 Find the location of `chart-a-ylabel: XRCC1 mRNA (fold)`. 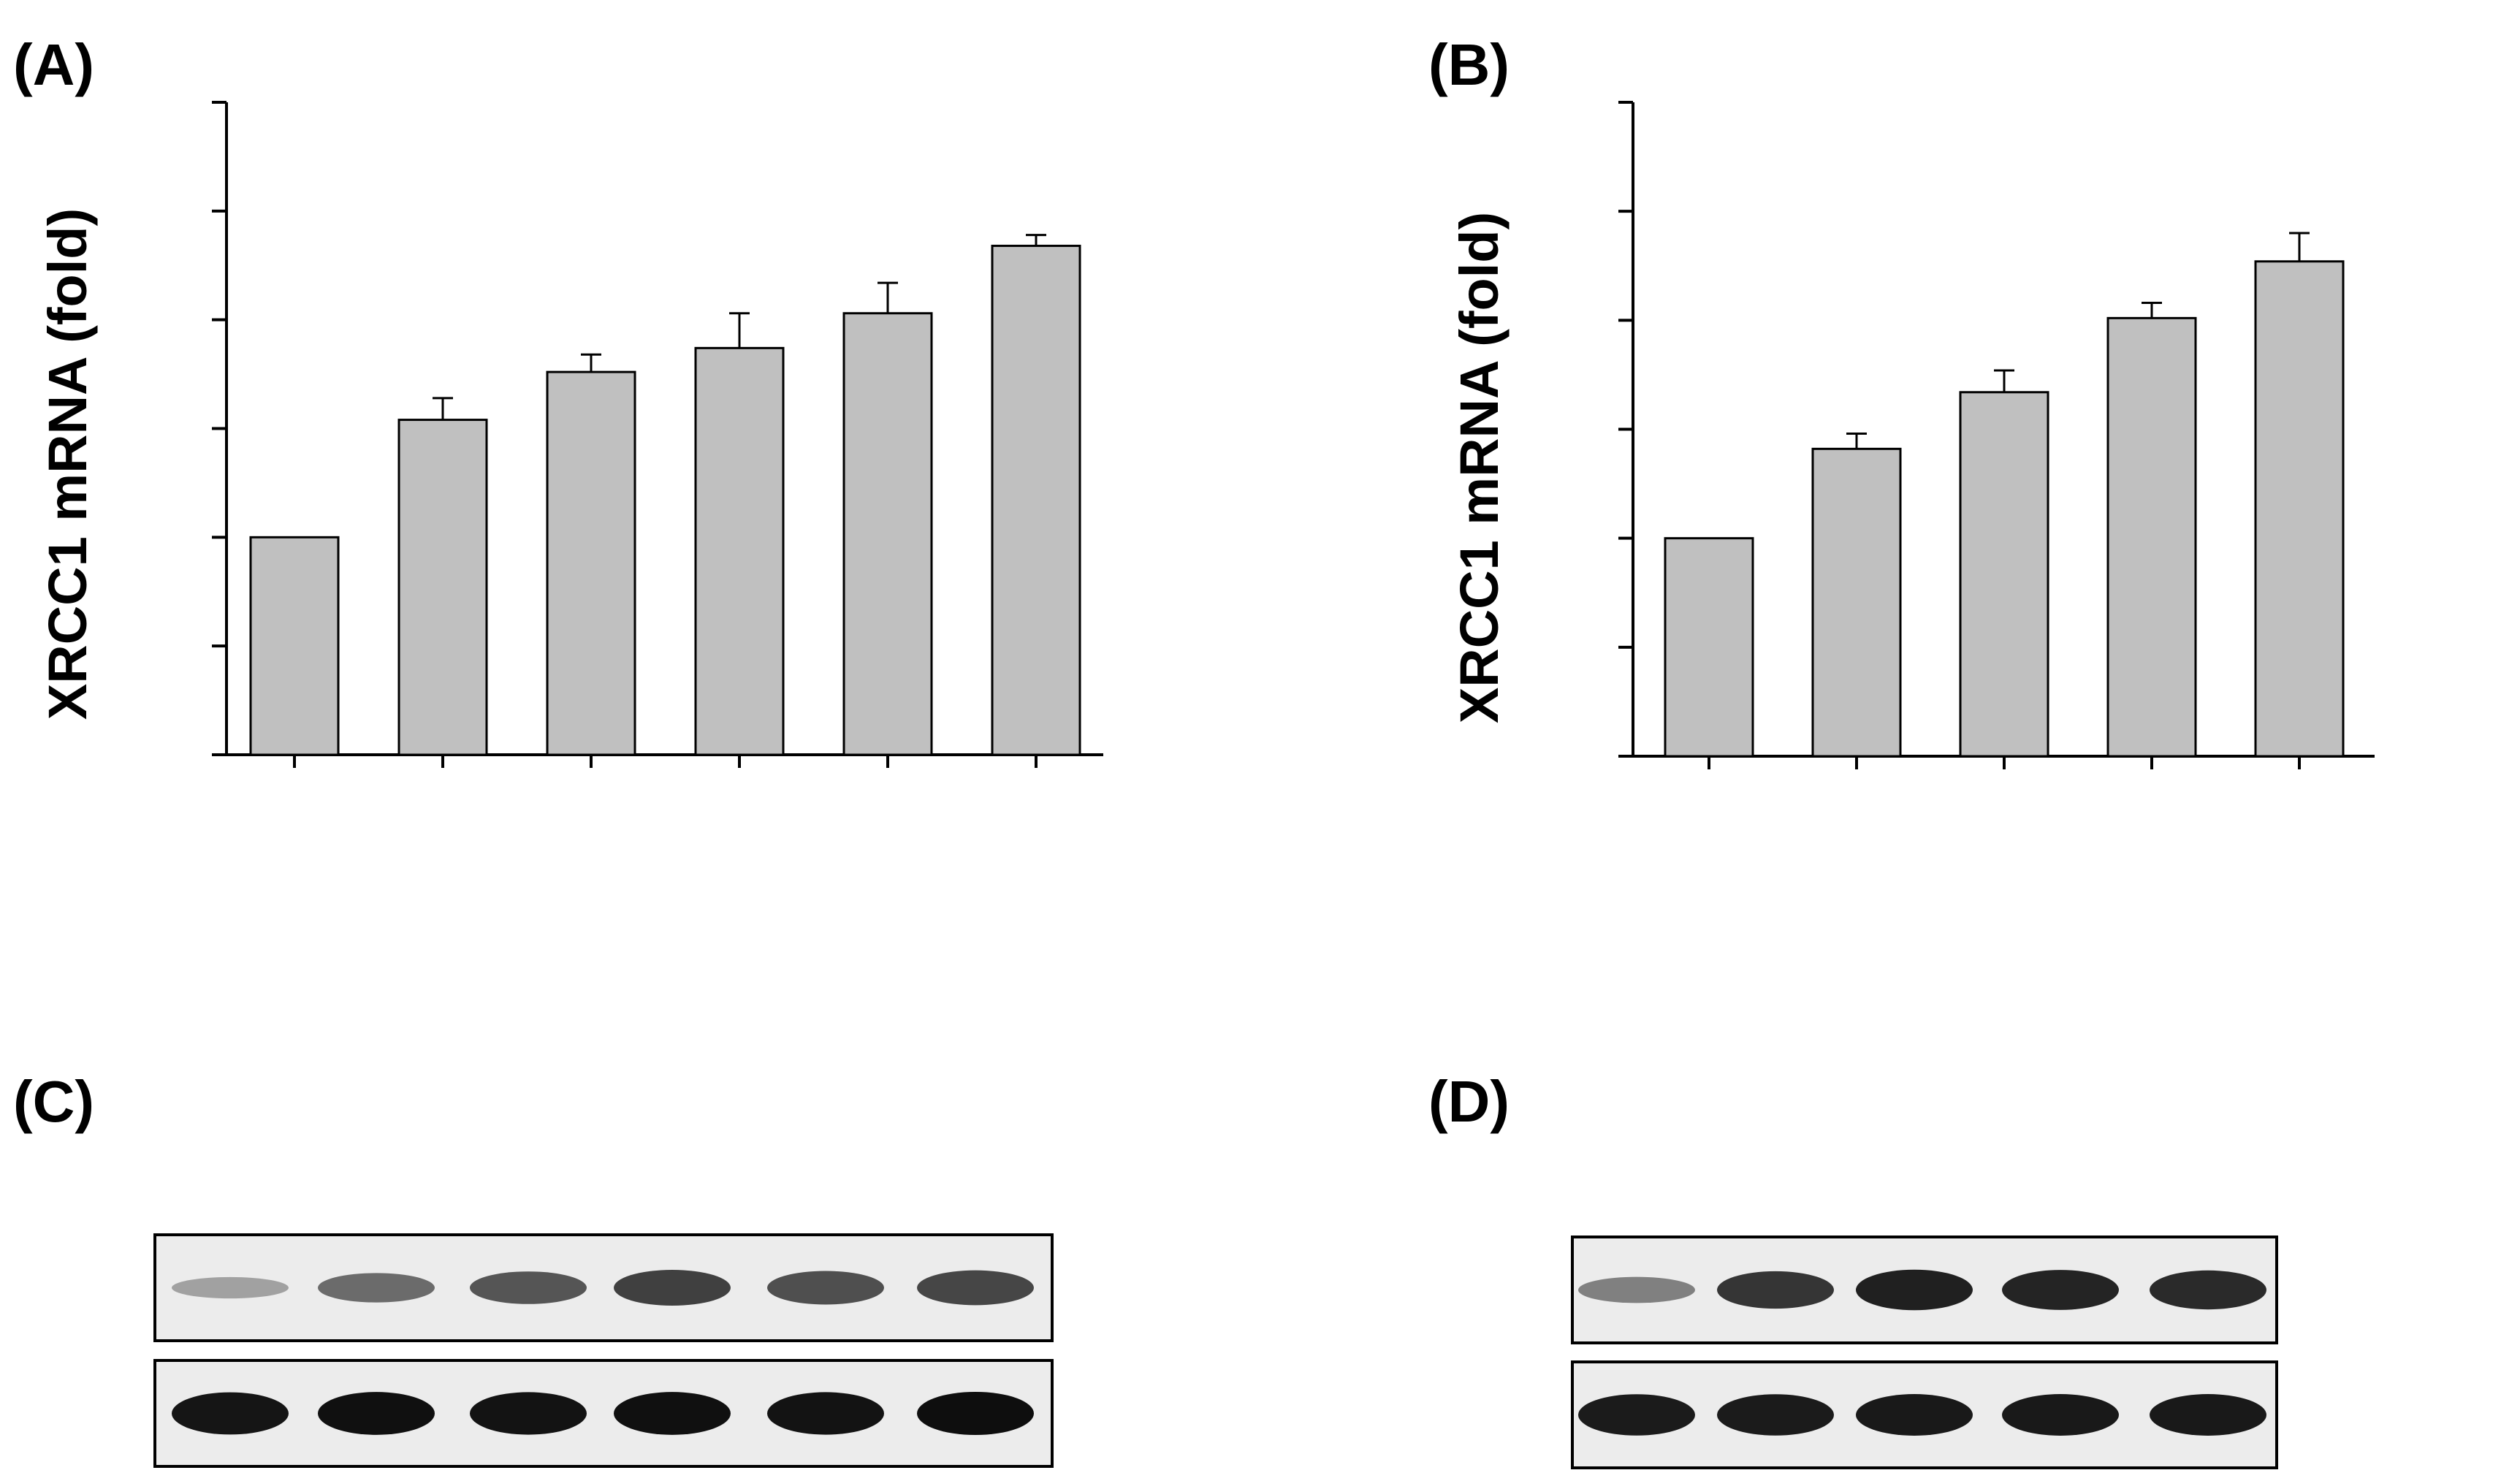

chart-a-ylabel: XRCC1 mRNA (fold) is located at coordinates (67, 464).